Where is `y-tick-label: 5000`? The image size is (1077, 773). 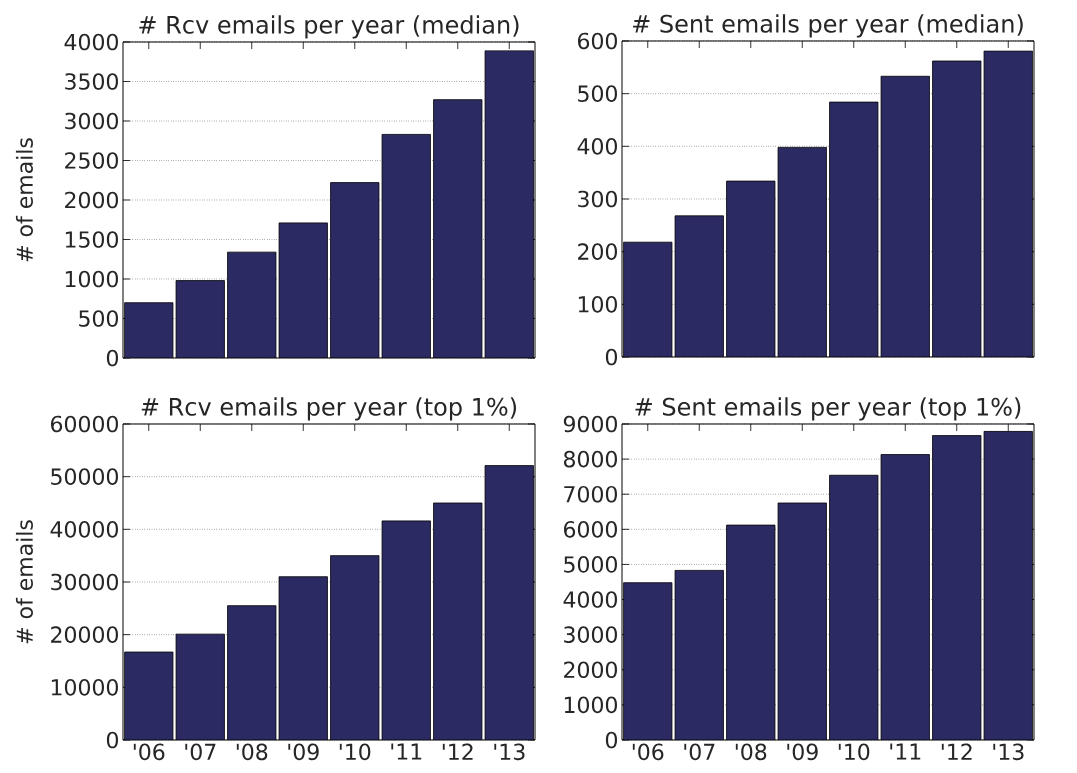
y-tick-label: 5000 is located at coordinates (590, 564).